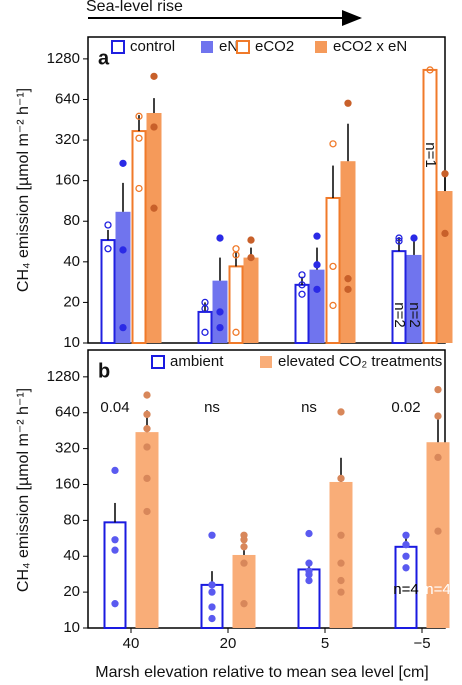 Image resolution: width=462 pixels, height=685 pixels. What do you see at coordinates (67, 98) in the screenshot?
I see `y-tick-label: 640` at bounding box center [67, 98].